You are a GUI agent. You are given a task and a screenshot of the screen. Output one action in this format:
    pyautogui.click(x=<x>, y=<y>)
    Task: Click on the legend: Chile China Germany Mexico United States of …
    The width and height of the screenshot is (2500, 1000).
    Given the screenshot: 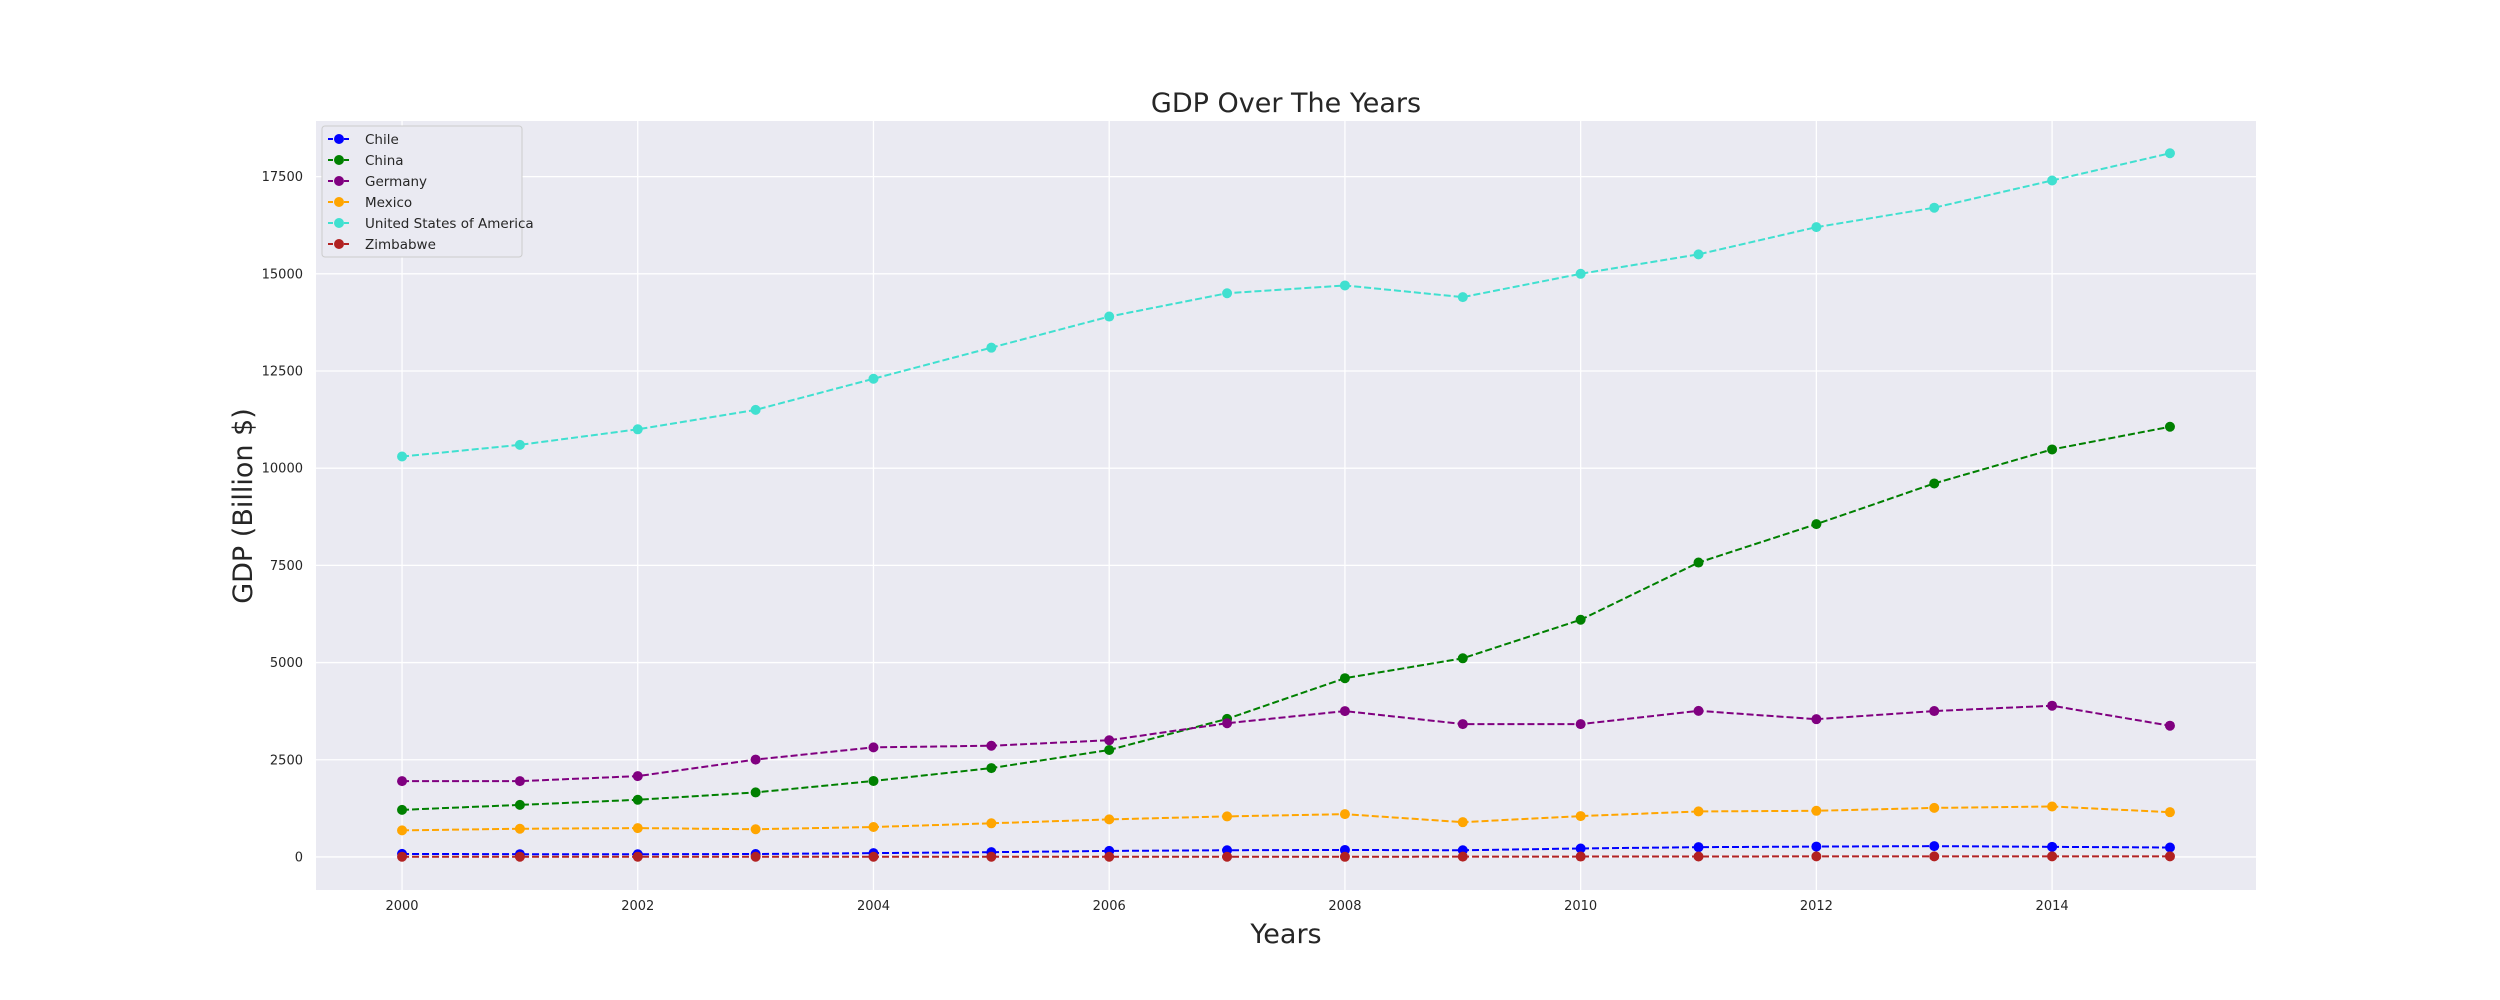 What is the action you would take?
    pyautogui.click(x=427, y=191)
    